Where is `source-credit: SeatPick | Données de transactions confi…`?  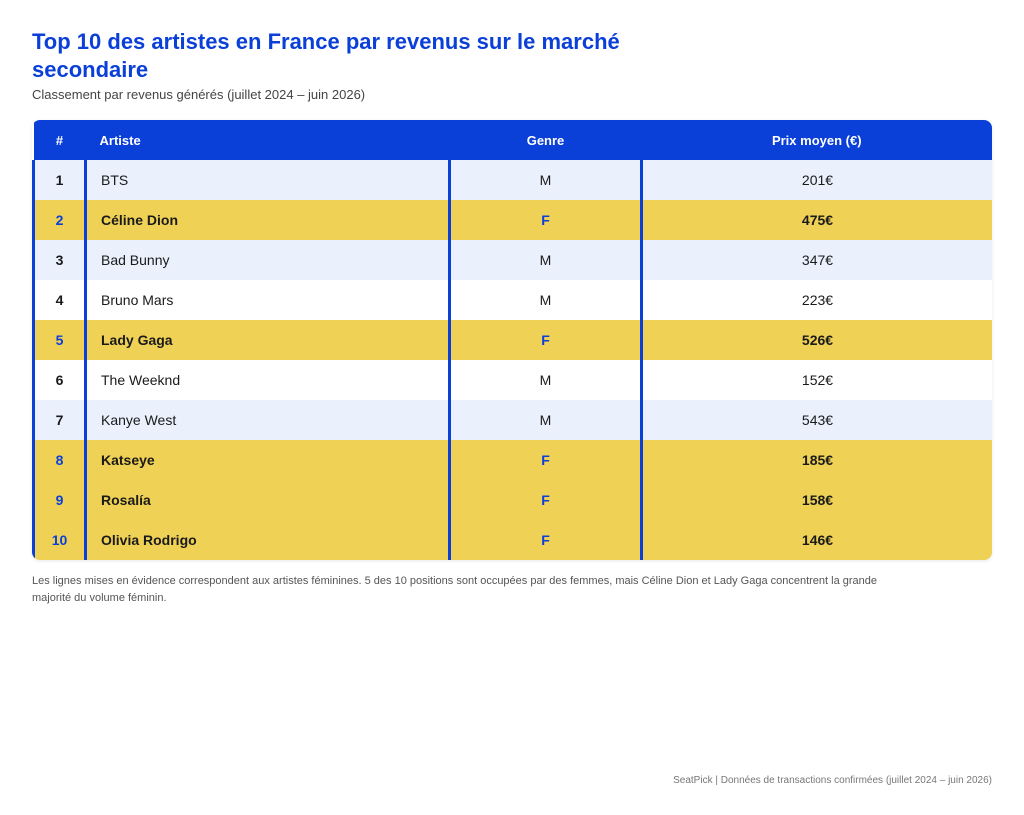 source-credit: SeatPick | Données de transactions confi… is located at coordinates (832, 780).